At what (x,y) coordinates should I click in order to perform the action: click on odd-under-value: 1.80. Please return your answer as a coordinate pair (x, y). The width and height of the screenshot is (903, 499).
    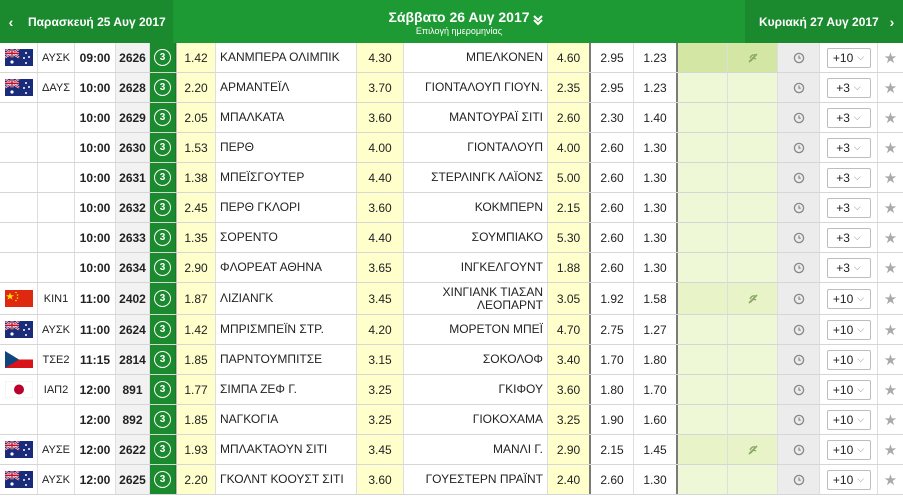
    Looking at the image, I should click on (612, 389).